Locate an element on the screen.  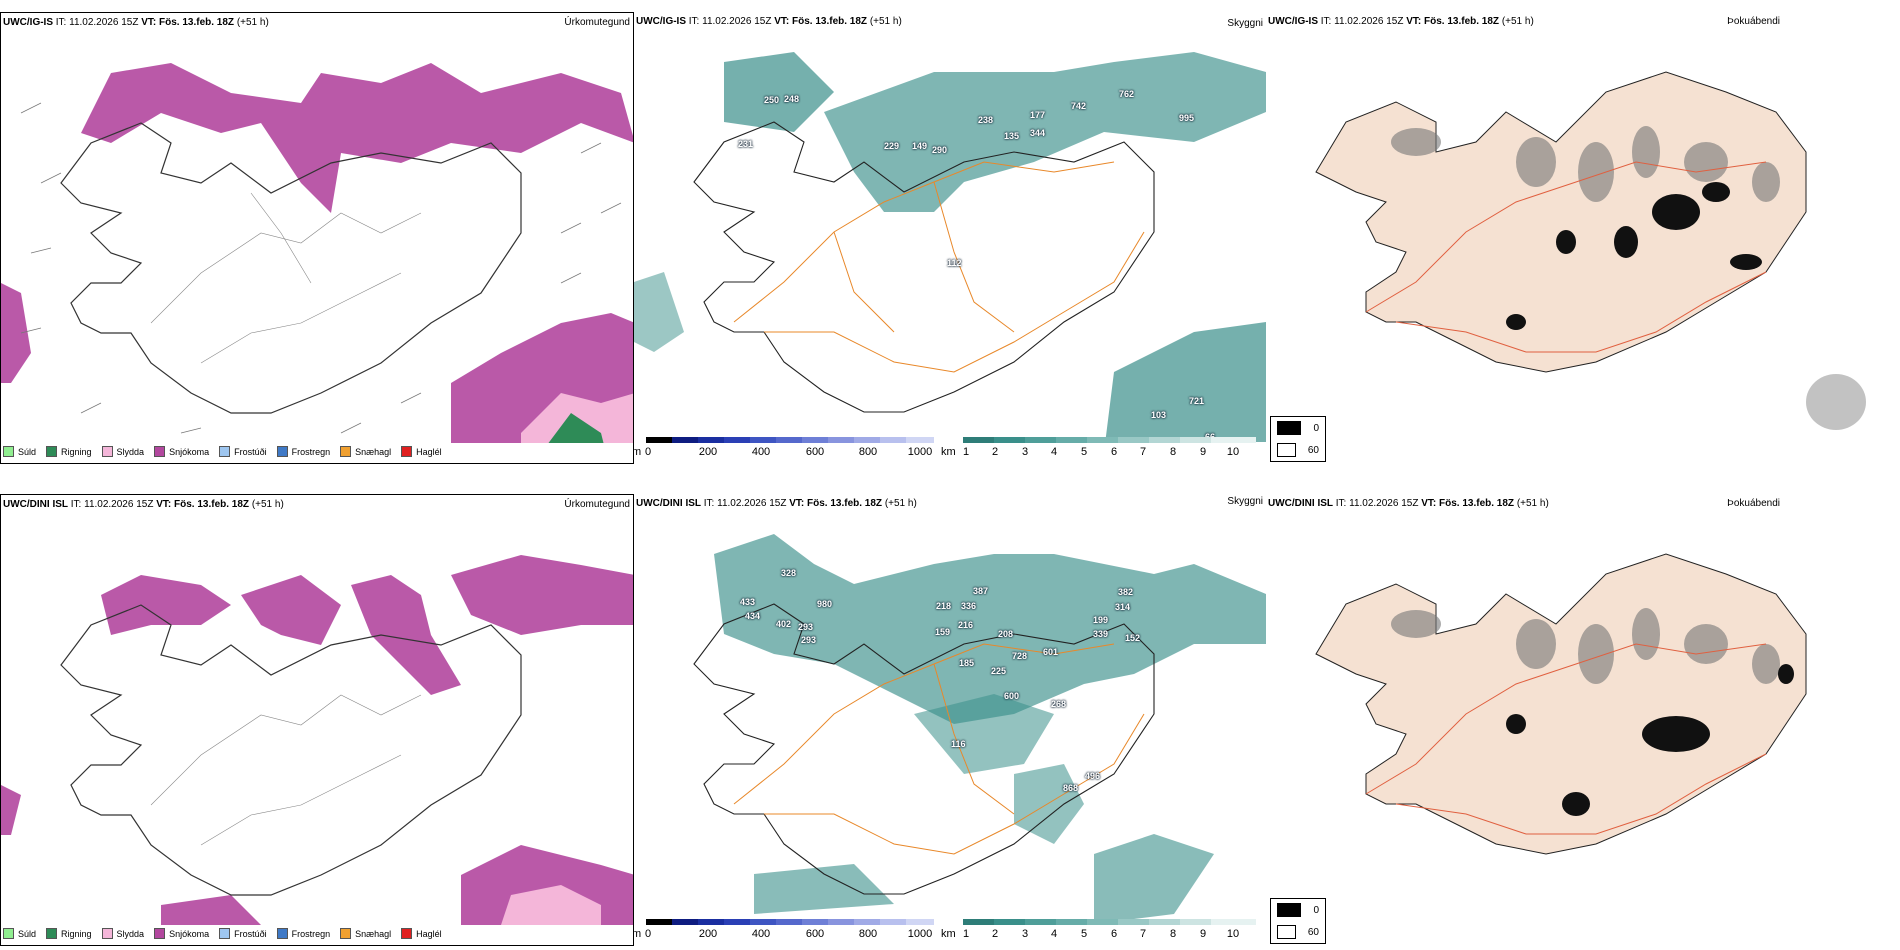
data-label: 152 is located at coordinates (1133, 638).